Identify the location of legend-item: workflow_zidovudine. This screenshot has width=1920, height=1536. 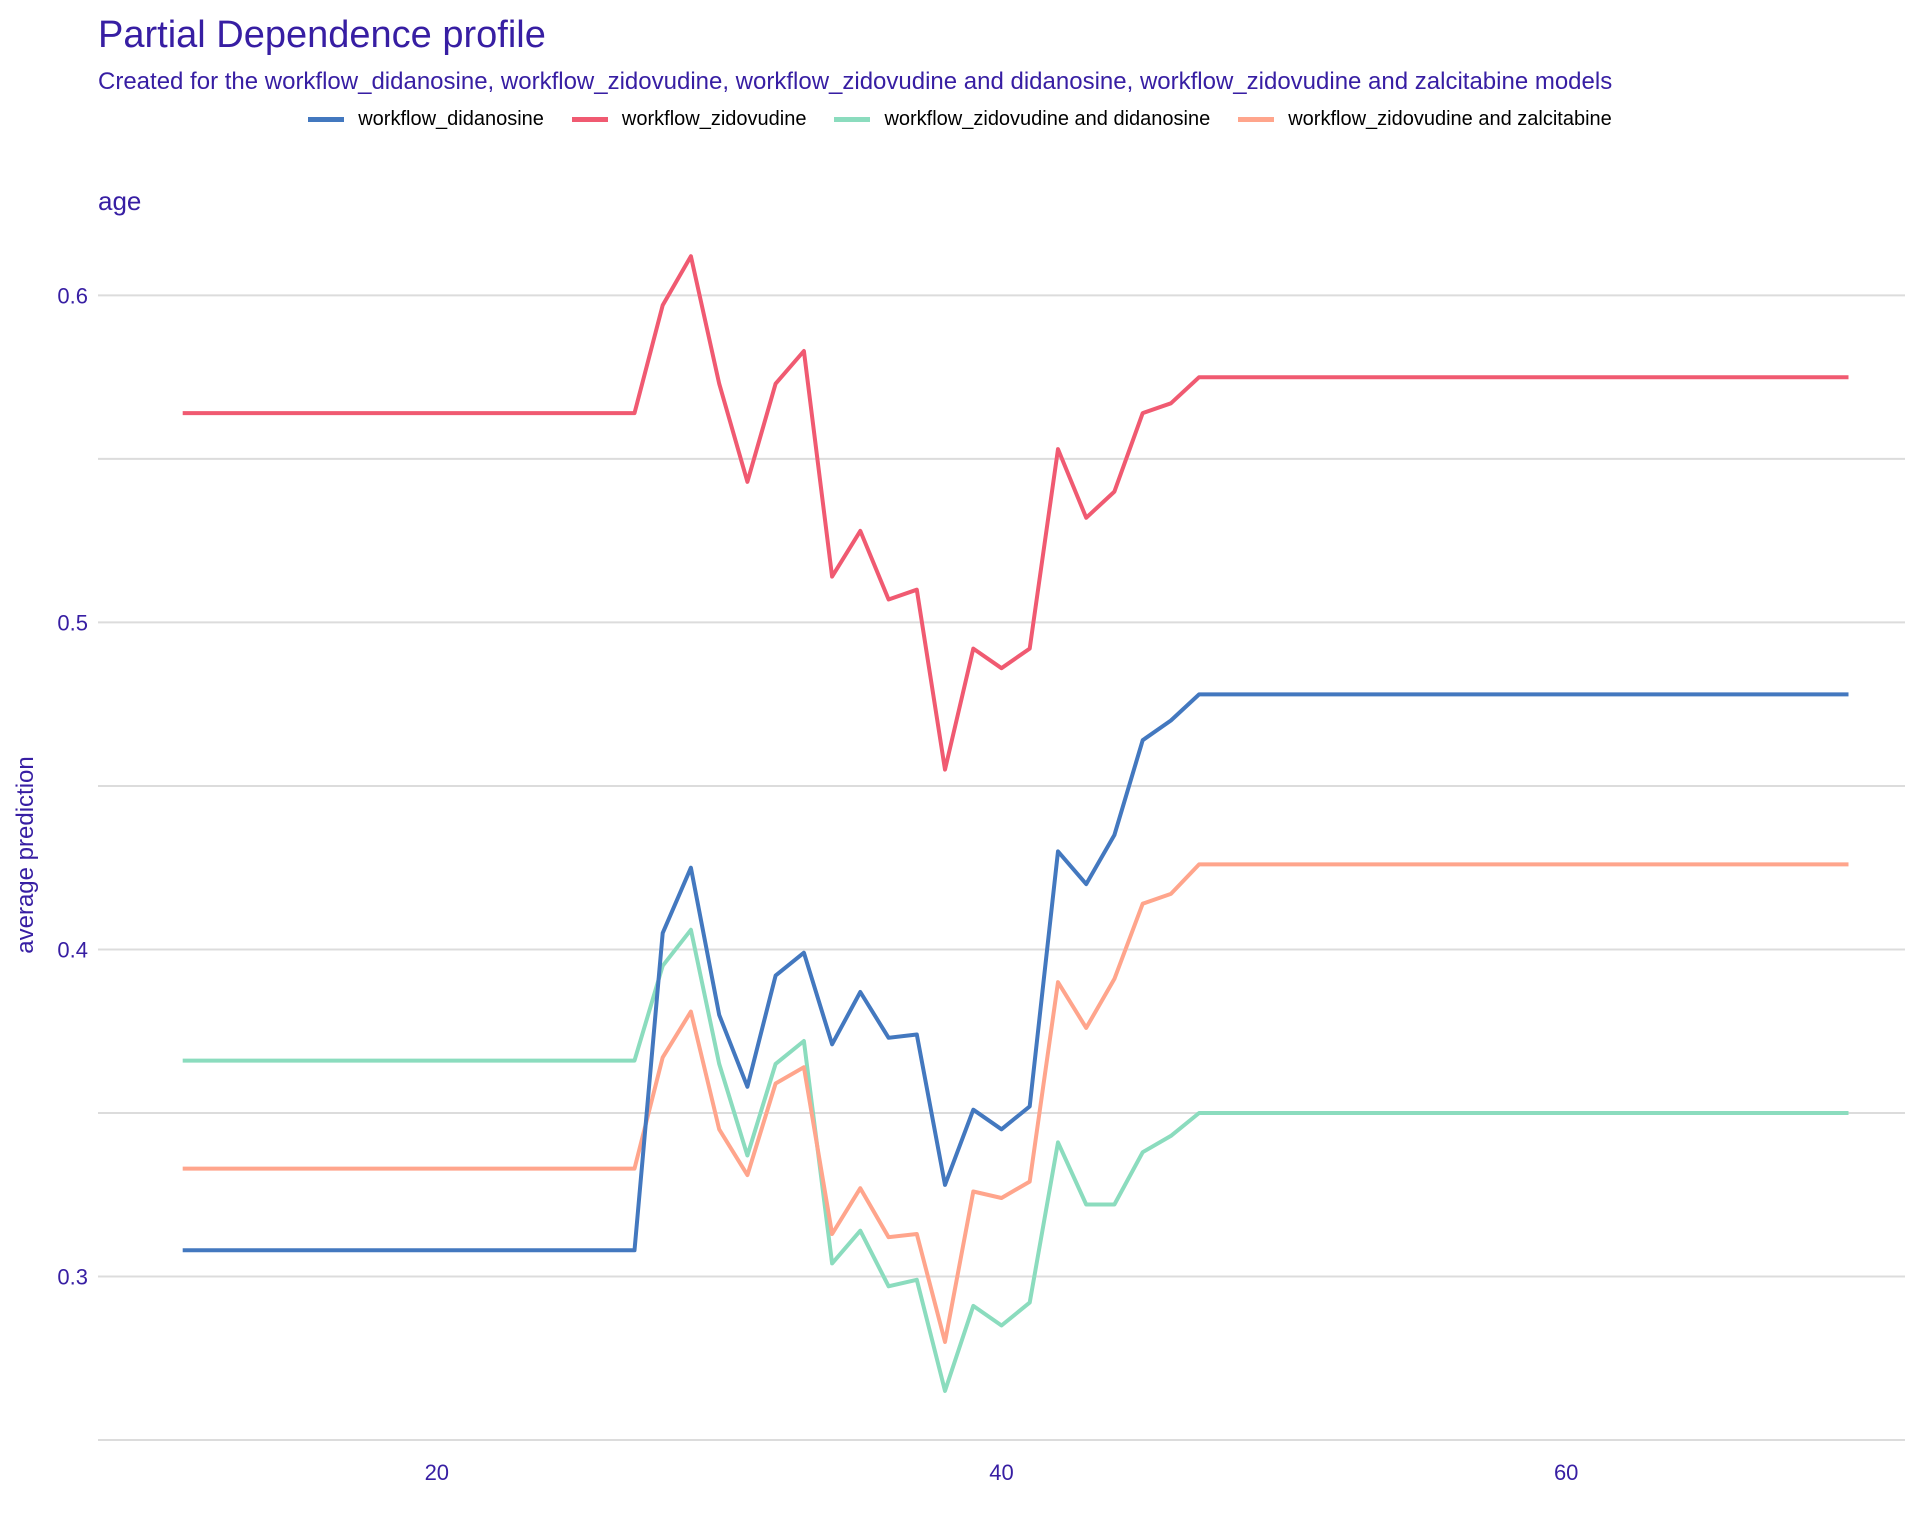
(689, 119).